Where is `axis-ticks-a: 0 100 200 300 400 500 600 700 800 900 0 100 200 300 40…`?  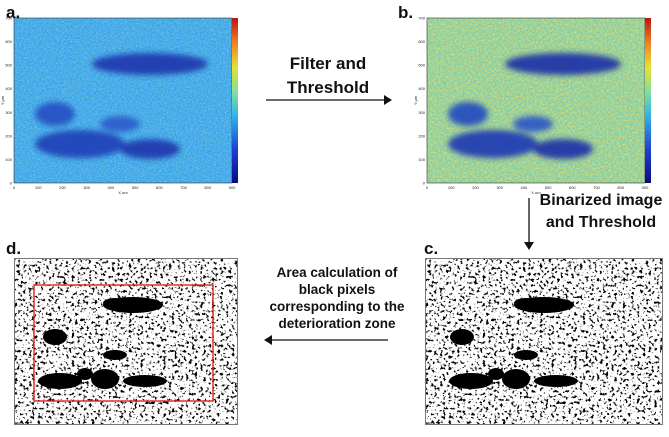
axis-ticks-a: 0 100 200 300 400 500 600 700 800 900 0 100 200 300 40… is located at coordinates (118, 105).